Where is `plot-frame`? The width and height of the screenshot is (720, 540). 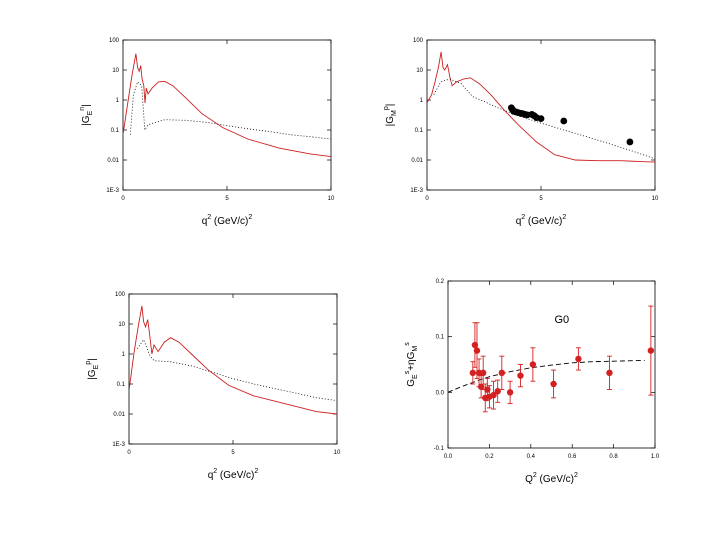
plot-frame is located at coordinates (551, 364).